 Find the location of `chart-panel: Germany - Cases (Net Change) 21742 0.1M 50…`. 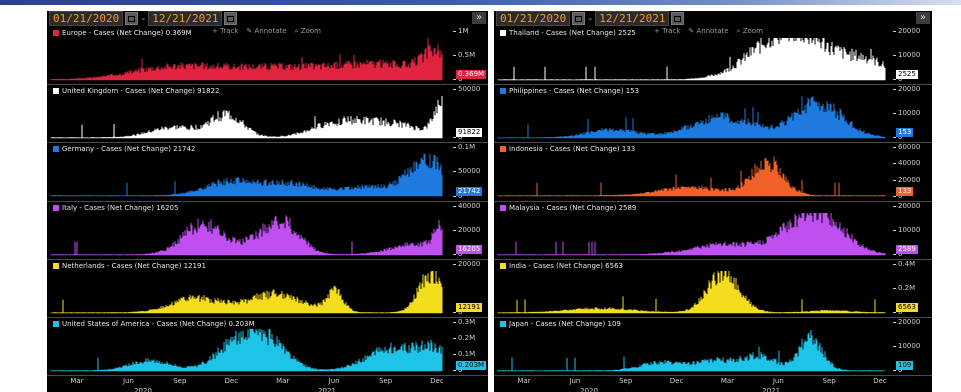

chart-panel: Germany - Cases (Net Change) 21742 0.1M 50… is located at coordinates (267, 172).